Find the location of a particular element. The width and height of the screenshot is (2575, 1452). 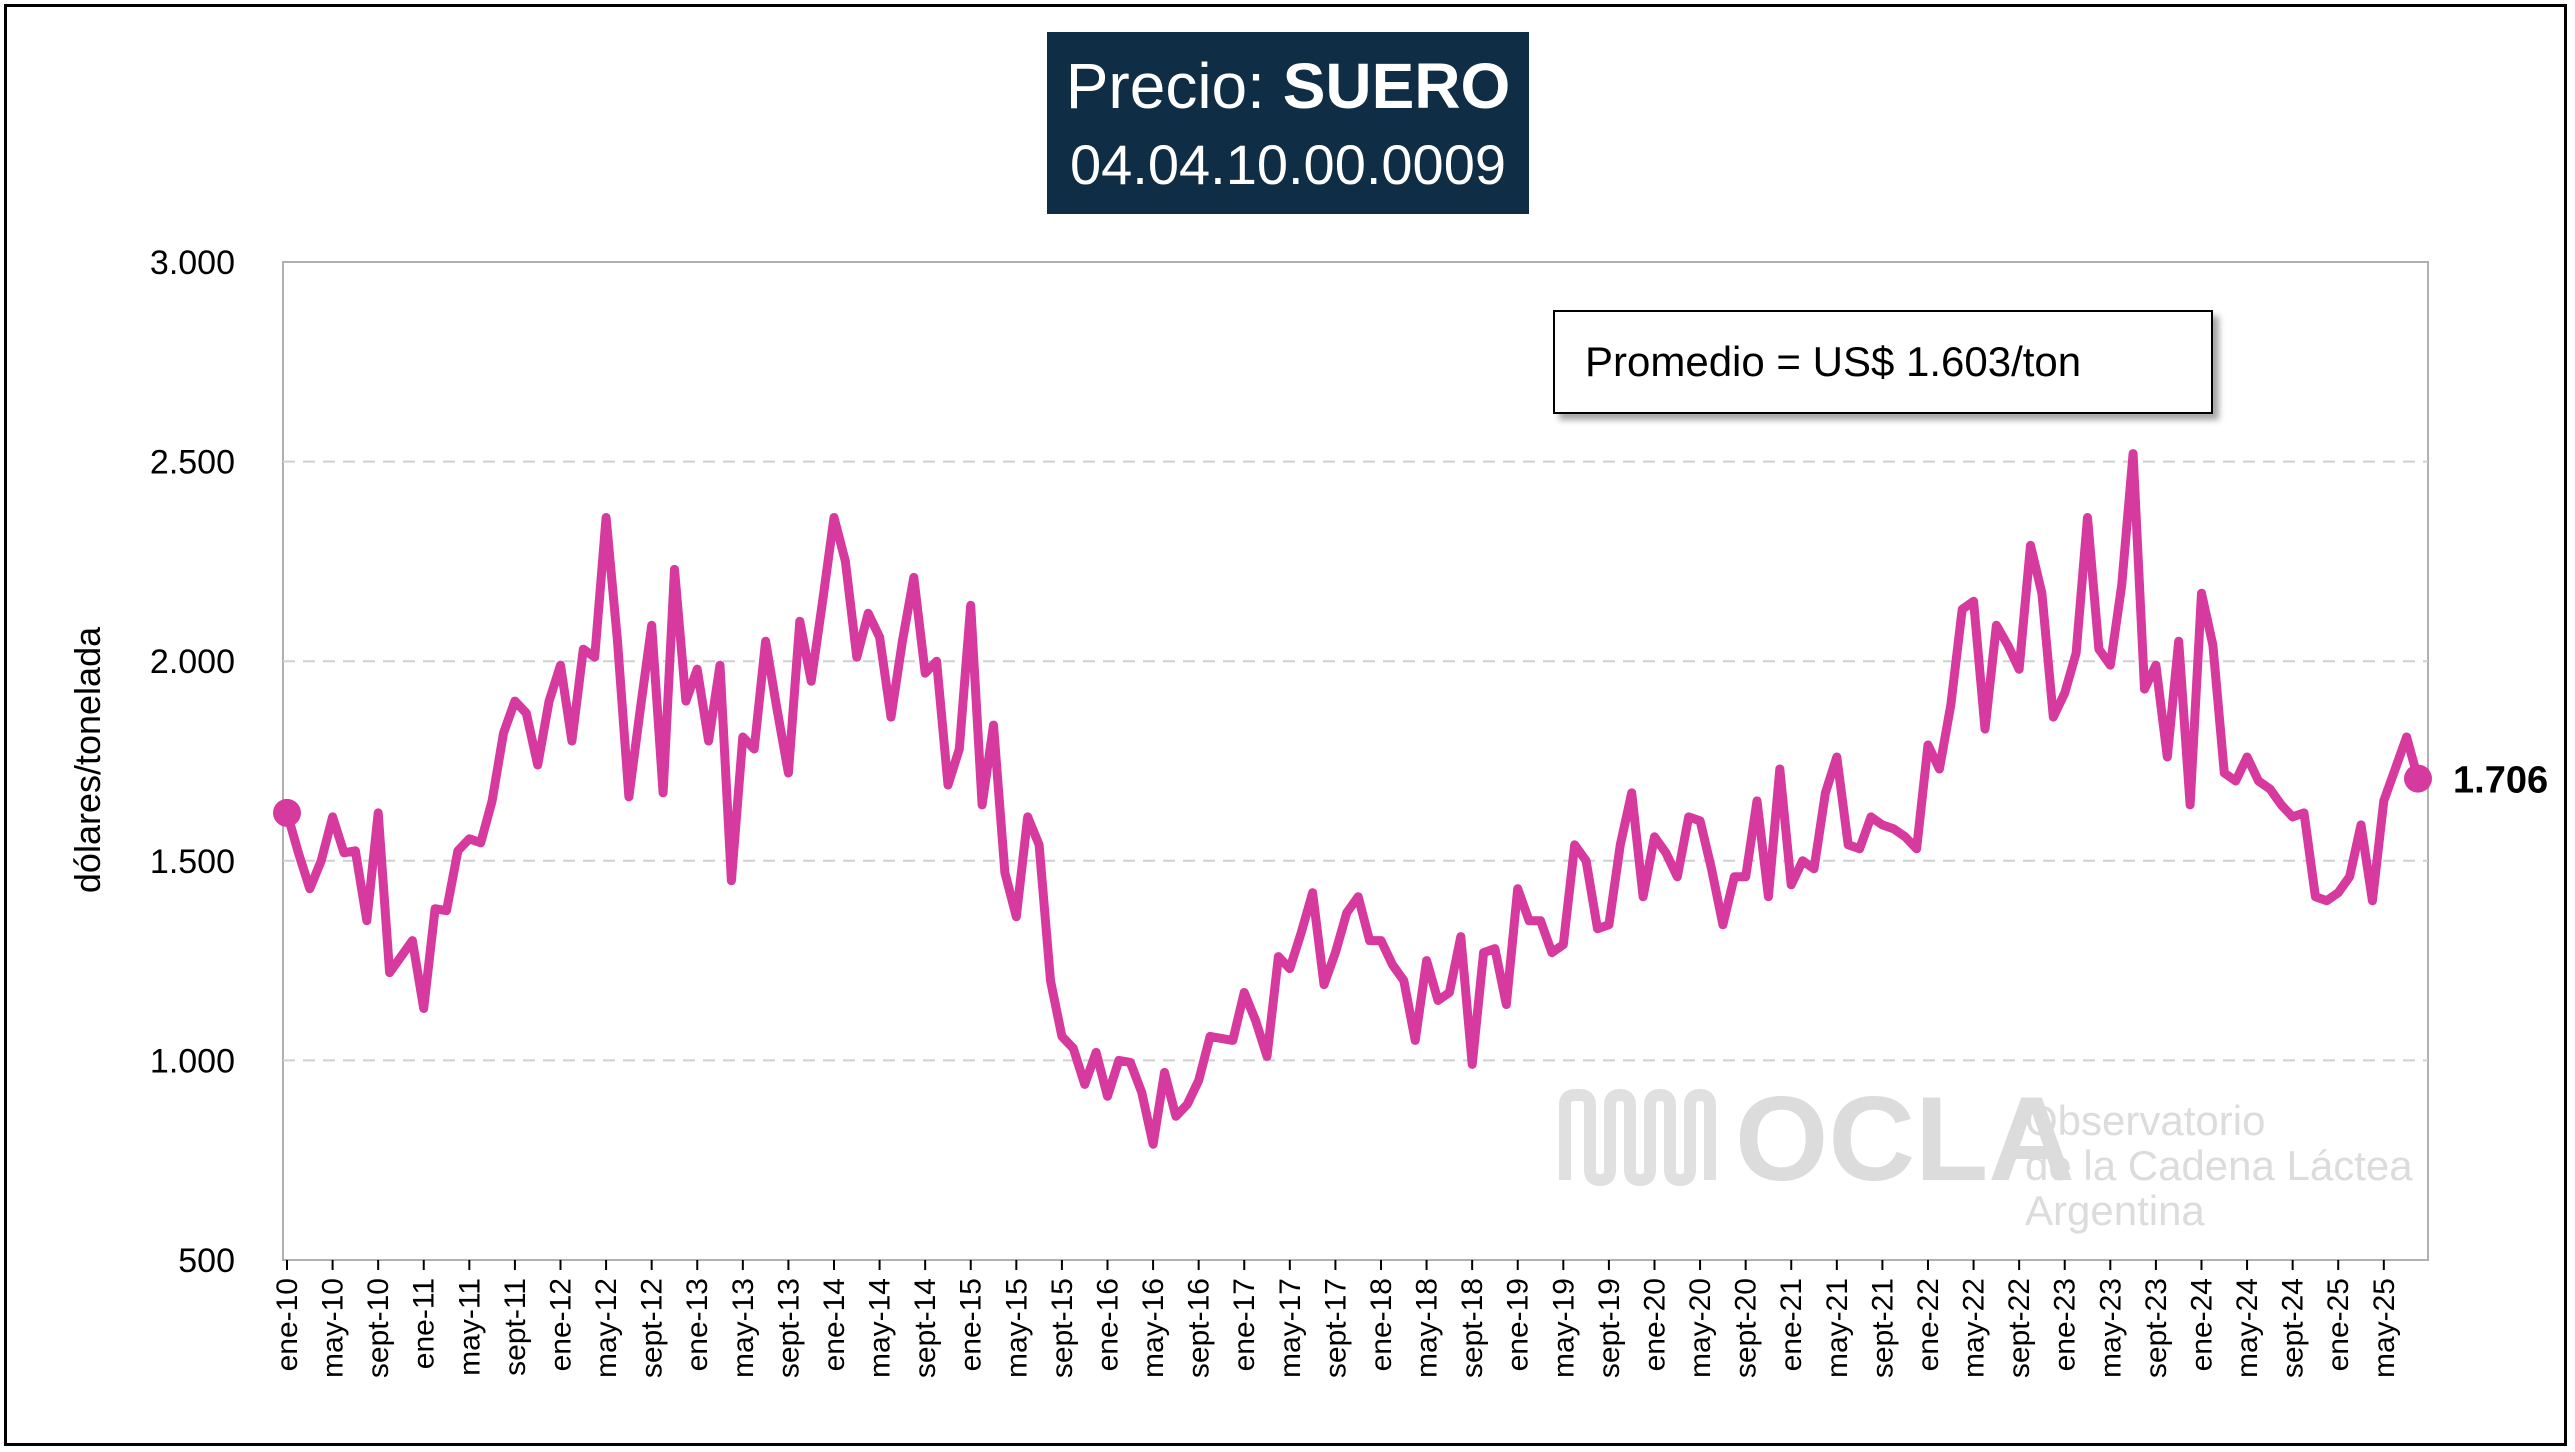

x-tick-label: may-10 is located at coordinates (333, 1328).